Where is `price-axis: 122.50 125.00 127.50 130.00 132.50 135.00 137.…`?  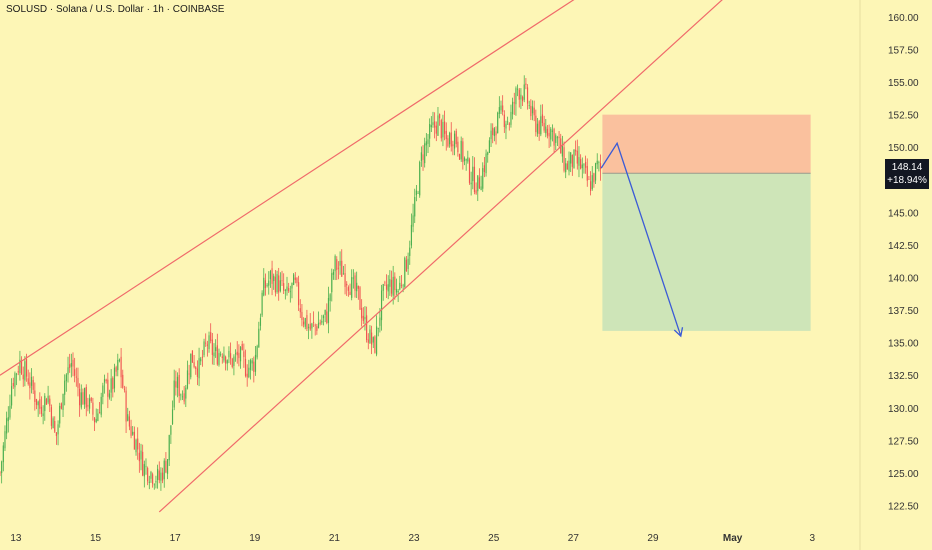 price-axis: 122.50 125.00 127.50 130.00 132.50 135.00 137.… is located at coordinates (903, 263).